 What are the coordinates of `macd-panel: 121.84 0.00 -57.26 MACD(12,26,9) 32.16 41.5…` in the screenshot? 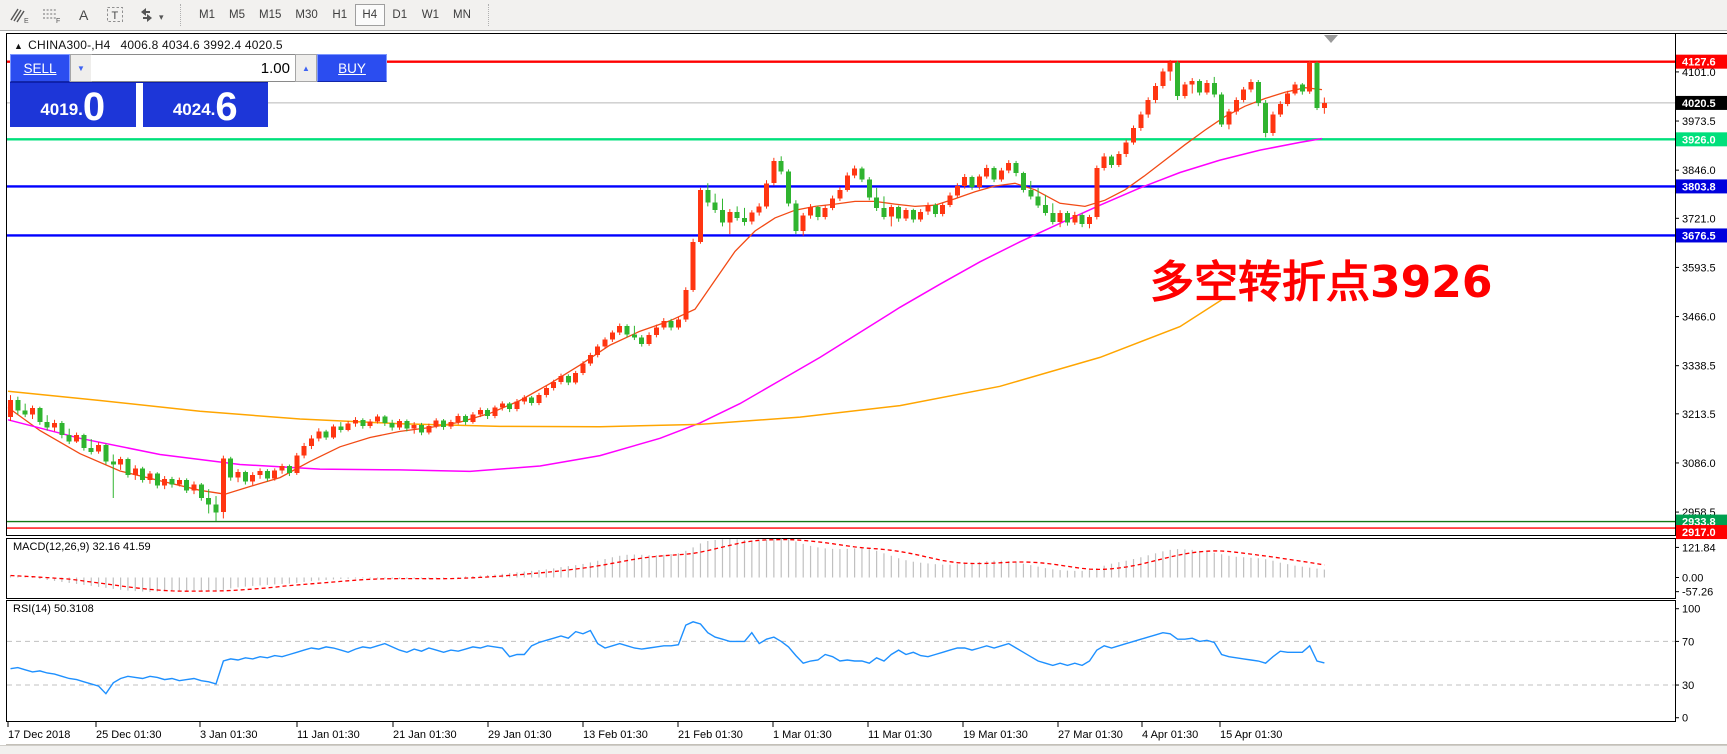 It's located at (862, 568).